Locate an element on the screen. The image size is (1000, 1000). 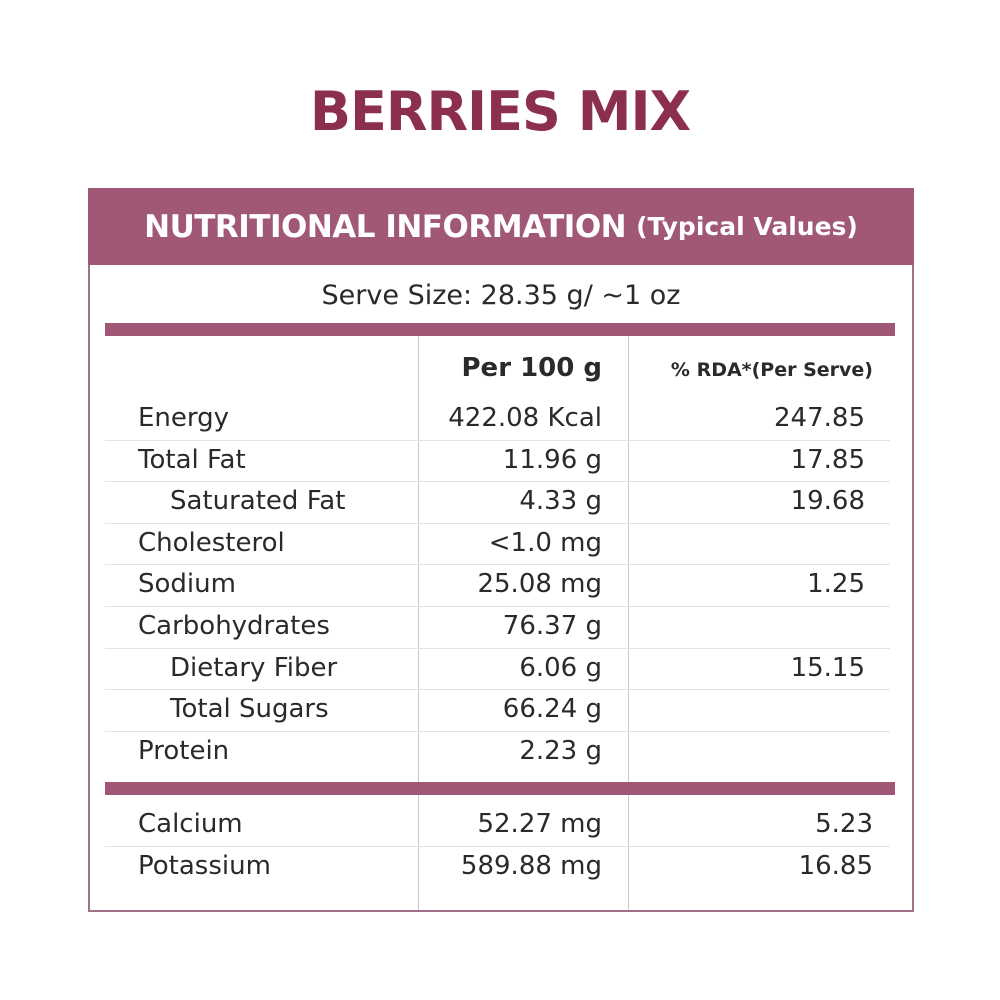
per-100g: 4.33 g is located at coordinates (560, 501).